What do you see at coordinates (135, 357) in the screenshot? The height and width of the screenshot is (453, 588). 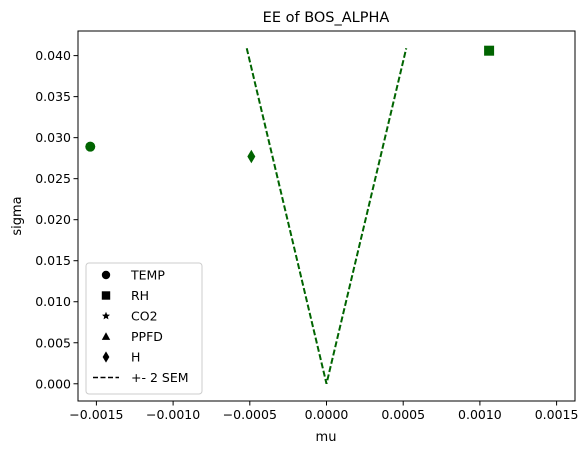 I see `legend-label-h: H` at bounding box center [135, 357].